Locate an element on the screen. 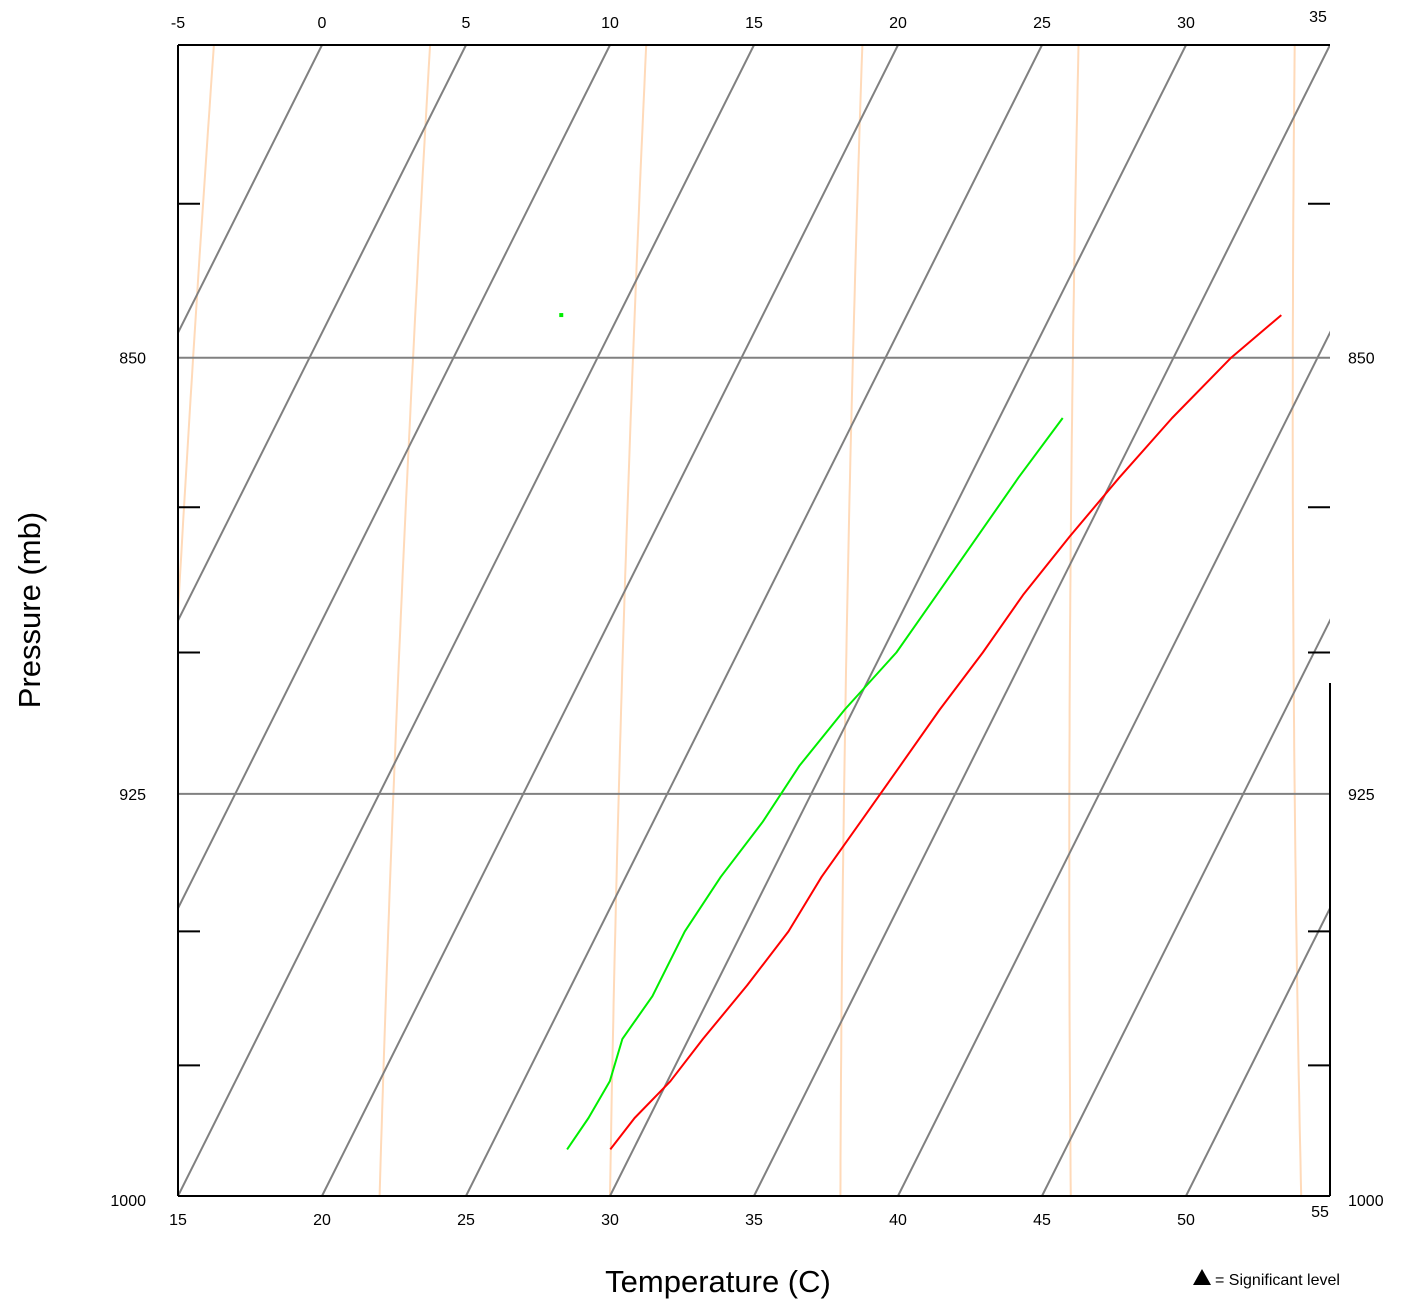 This screenshot has width=1405, height=1306. pressure-label-right: 1000 is located at coordinates (1366, 1201).